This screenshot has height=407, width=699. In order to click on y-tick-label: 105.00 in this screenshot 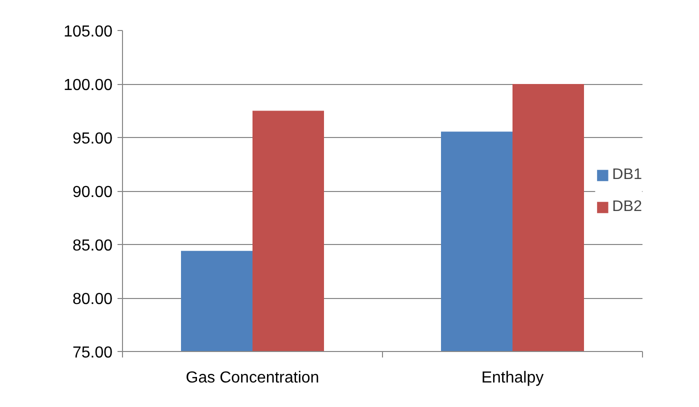, I will do `click(88, 32)`.